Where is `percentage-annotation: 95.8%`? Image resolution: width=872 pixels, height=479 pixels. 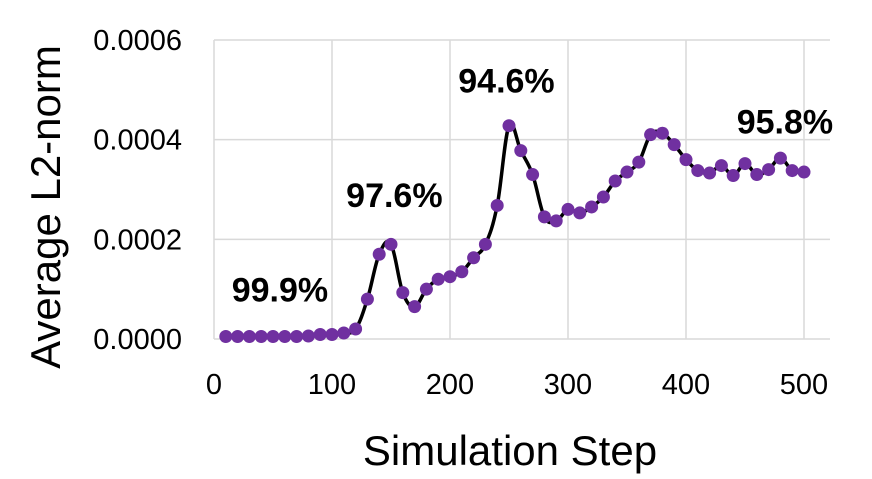
percentage-annotation: 95.8% is located at coordinates (785, 123).